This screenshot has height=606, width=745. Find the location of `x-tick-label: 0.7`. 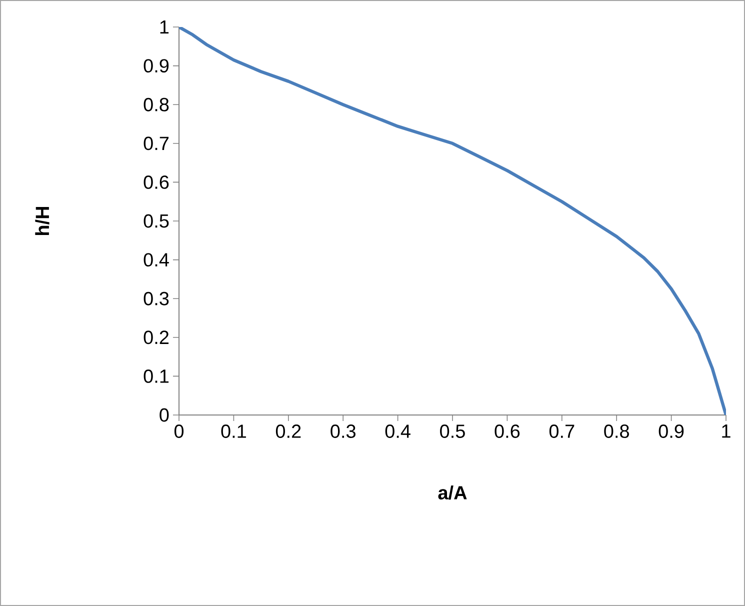

x-tick-label: 0.7 is located at coordinates (561, 431).